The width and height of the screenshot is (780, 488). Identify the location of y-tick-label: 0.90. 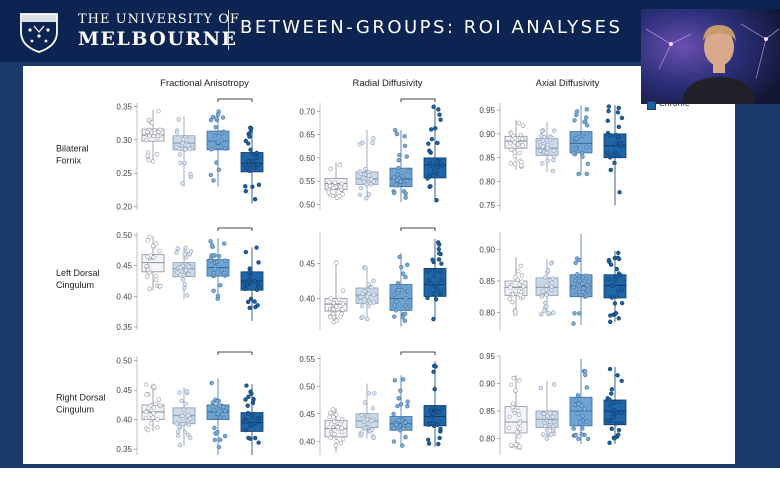
(487, 384).